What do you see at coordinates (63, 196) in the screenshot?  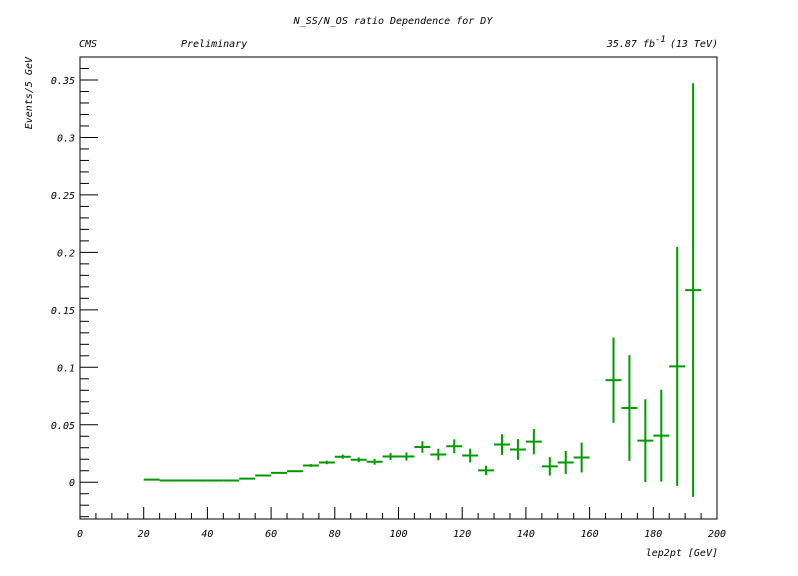 I see `y-tick-label: 0.25` at bounding box center [63, 196].